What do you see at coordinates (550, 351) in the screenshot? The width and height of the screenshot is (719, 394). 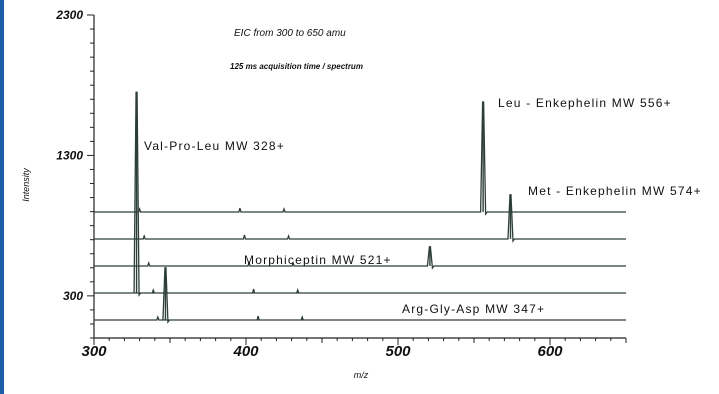 I see `x-tick-label: 600` at bounding box center [550, 351].